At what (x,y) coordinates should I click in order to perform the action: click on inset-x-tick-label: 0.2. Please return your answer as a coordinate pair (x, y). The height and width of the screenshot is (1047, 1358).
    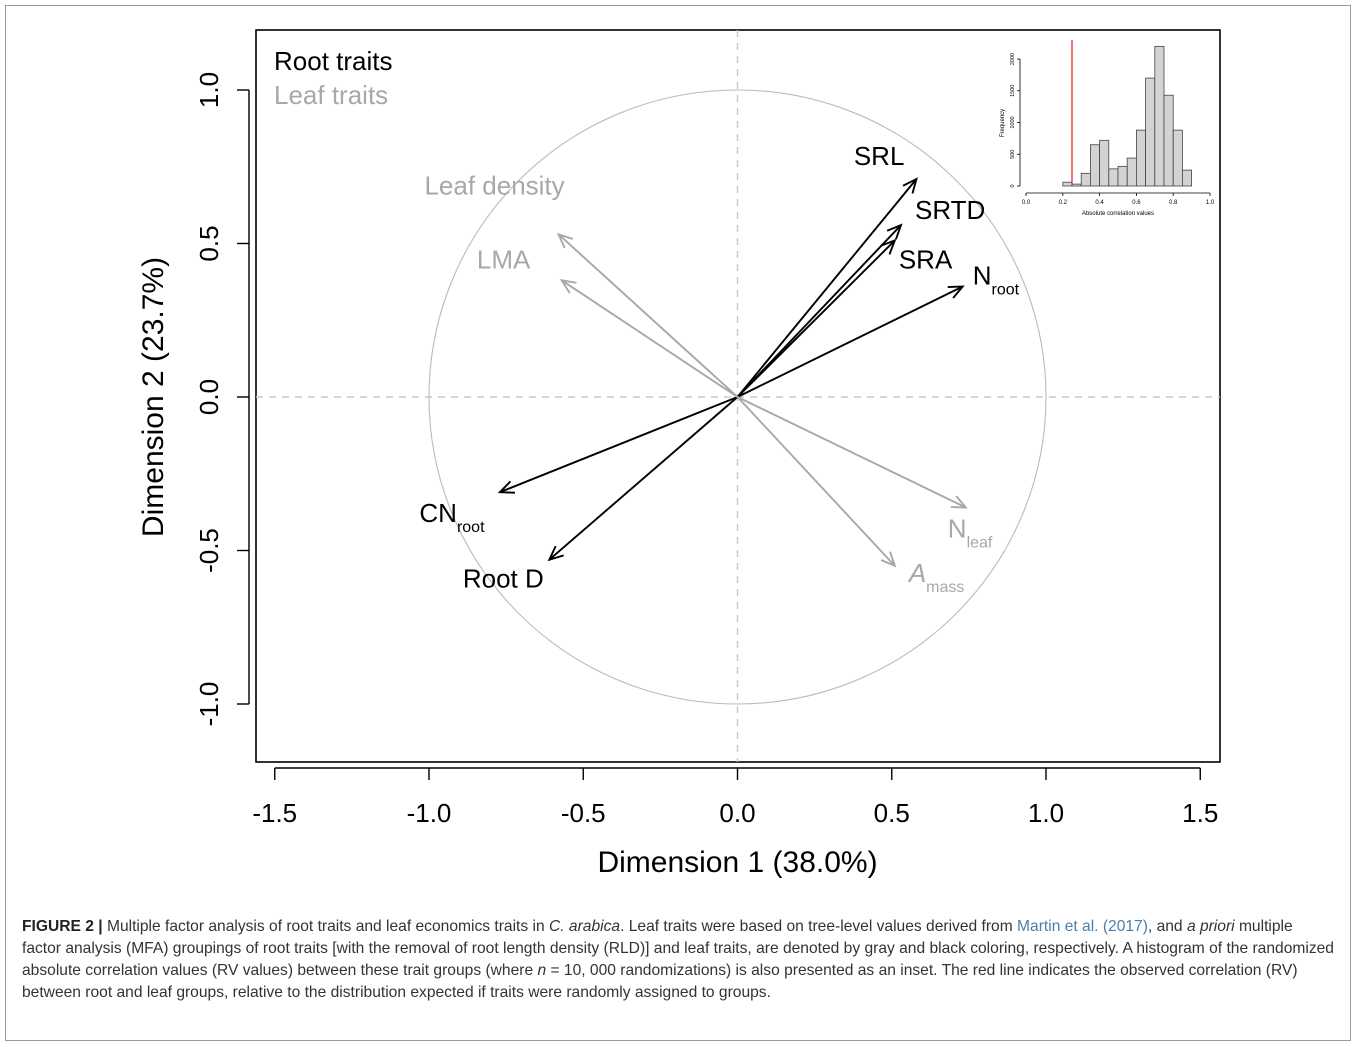
    Looking at the image, I should click on (1063, 203).